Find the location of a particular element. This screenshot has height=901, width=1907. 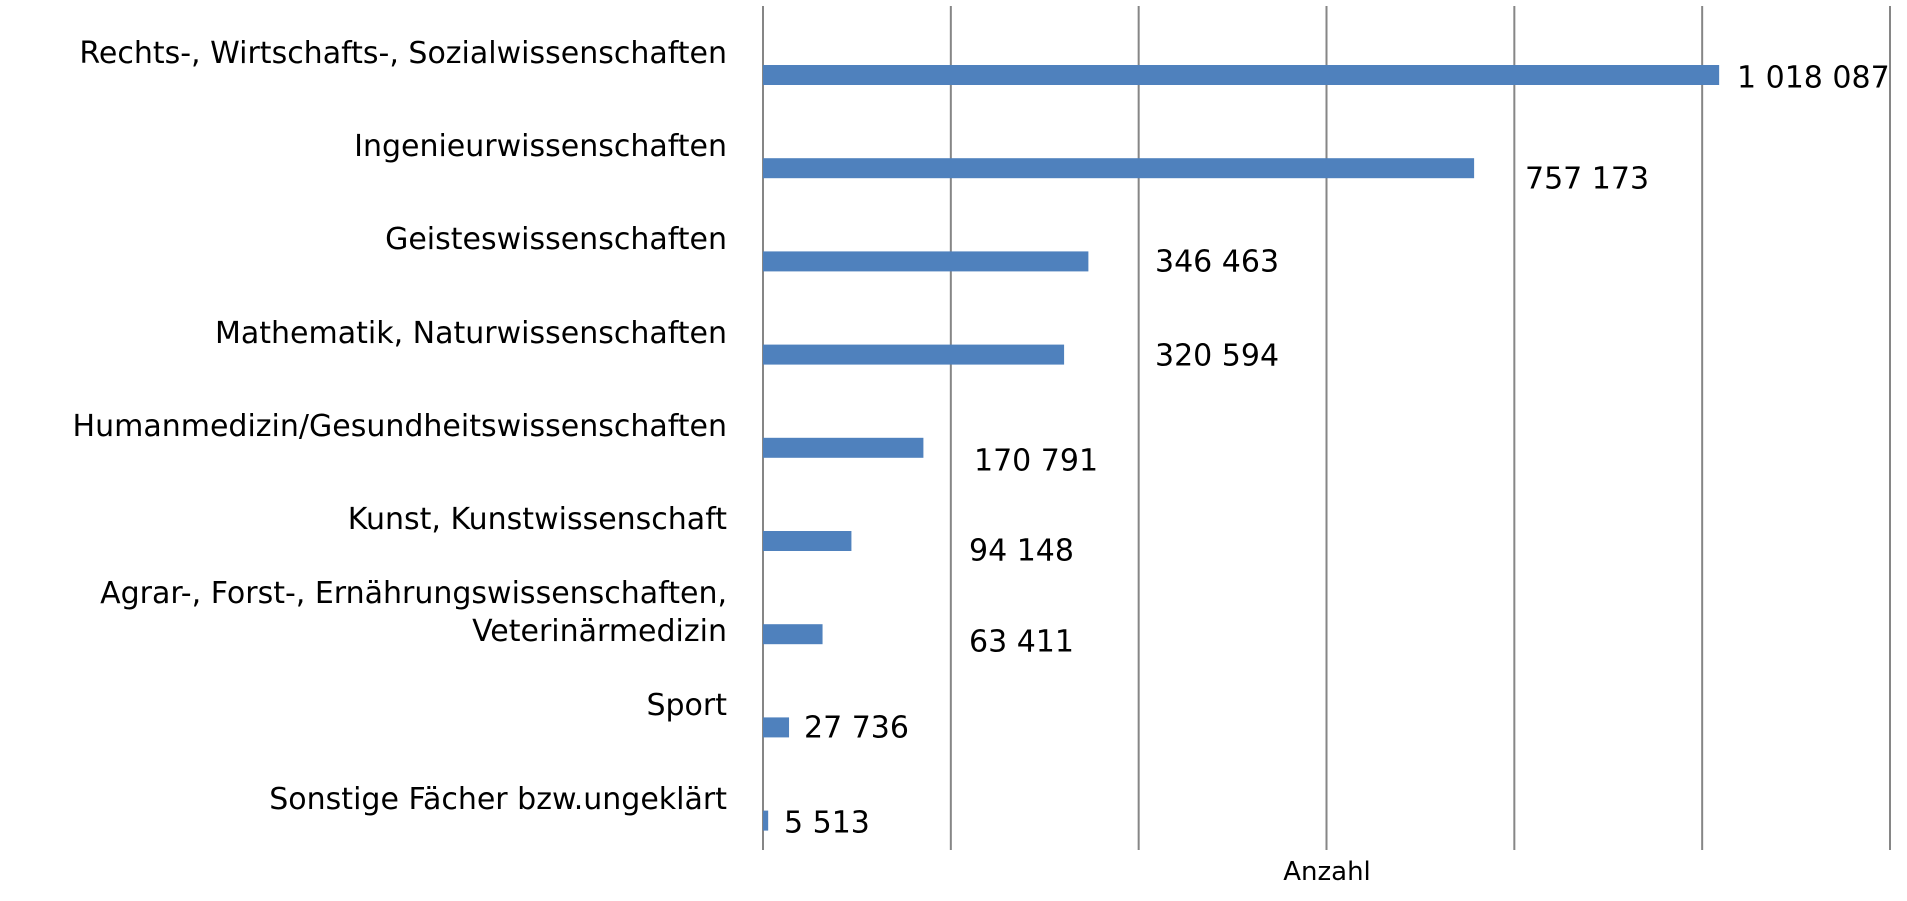

value-label: 170 791 is located at coordinates (1036, 461).